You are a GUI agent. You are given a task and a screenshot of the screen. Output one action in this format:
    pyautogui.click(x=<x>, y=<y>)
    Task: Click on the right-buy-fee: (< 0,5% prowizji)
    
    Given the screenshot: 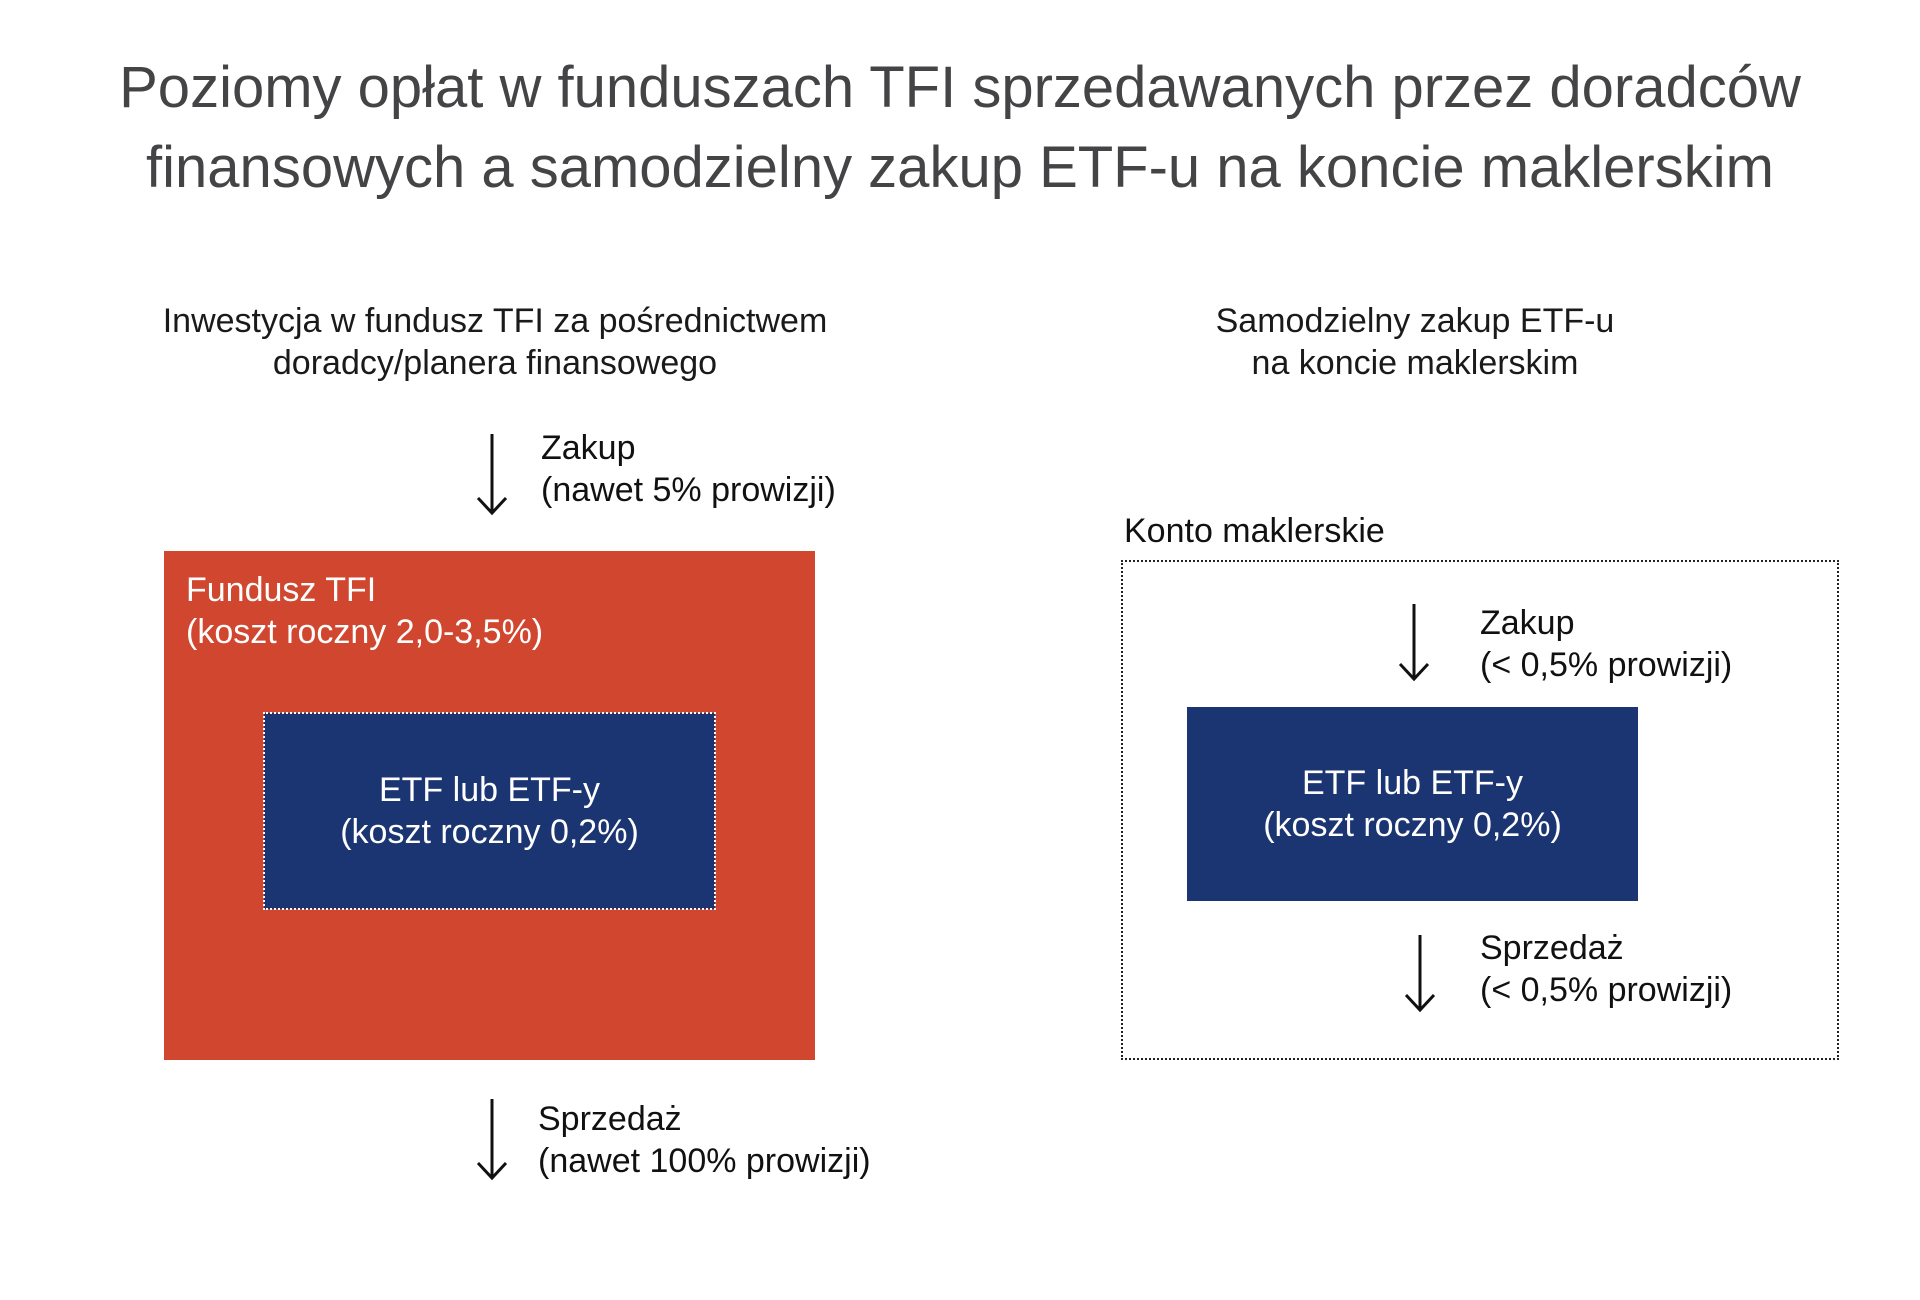 What is the action you would take?
    pyautogui.click(x=1606, y=665)
    